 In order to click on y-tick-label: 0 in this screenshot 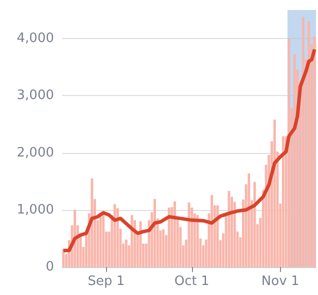, I will do `click(50, 267)`.